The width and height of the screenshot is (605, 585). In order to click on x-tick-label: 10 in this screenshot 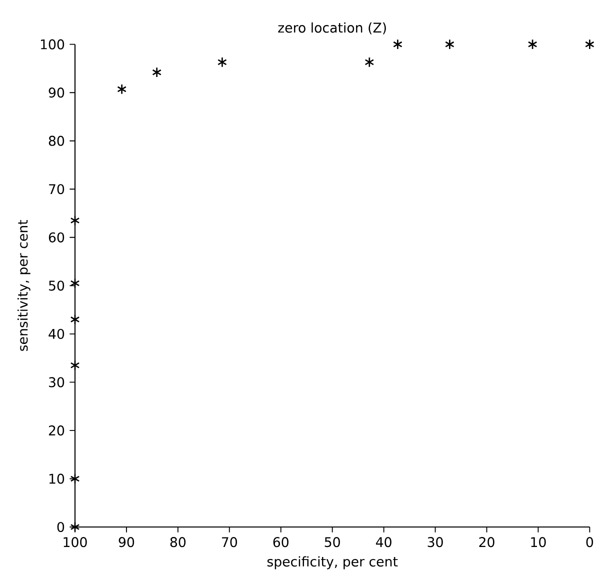, I will do `click(538, 542)`.